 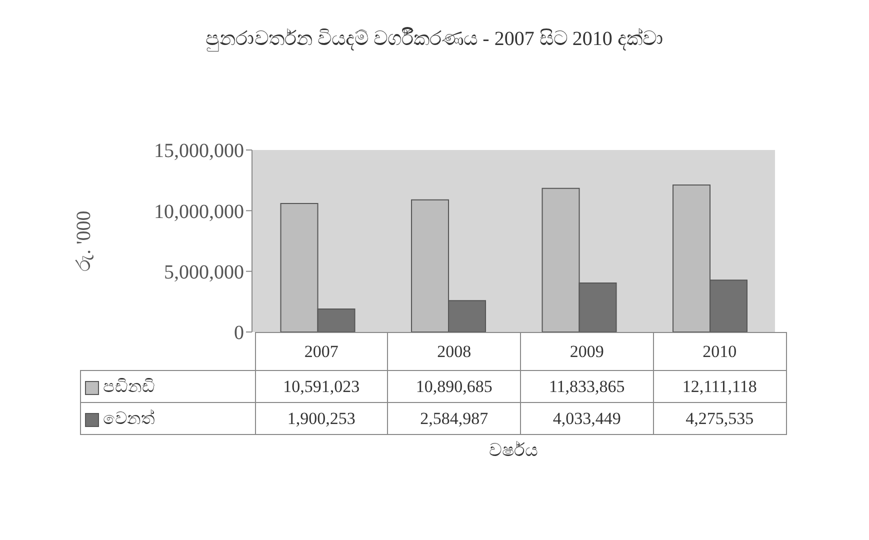 What do you see at coordinates (321, 386) in the screenshot?
I see `data-label: 10,591,023` at bounding box center [321, 386].